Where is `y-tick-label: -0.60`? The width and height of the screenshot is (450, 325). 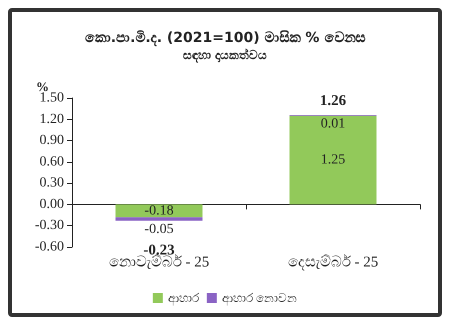
y-tick-label: -0.60 is located at coordinates (49, 247).